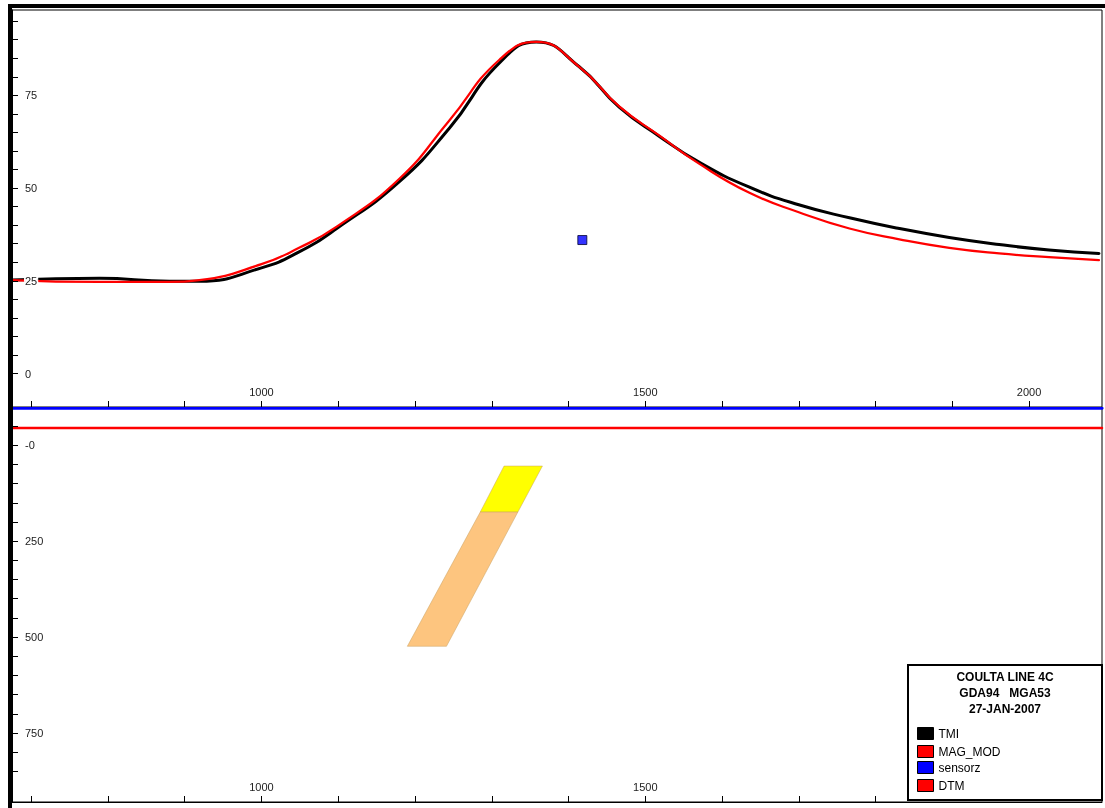  Describe the element at coordinates (34, 732) in the screenshot. I see `y-tick-label: 750` at that location.